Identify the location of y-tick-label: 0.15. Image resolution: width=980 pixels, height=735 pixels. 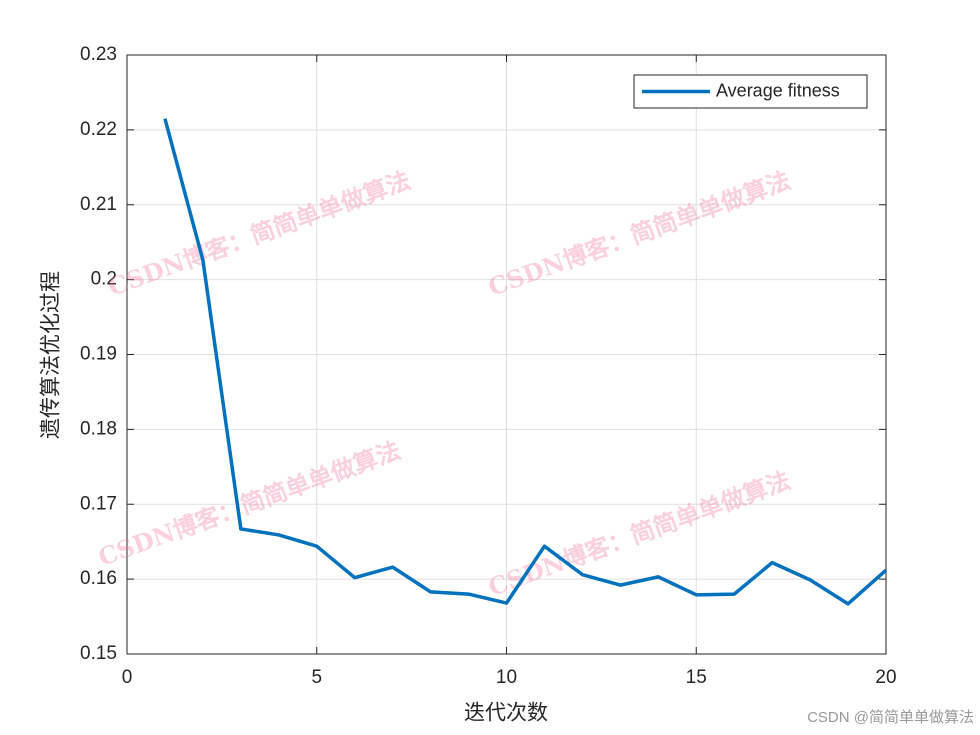
(98, 653).